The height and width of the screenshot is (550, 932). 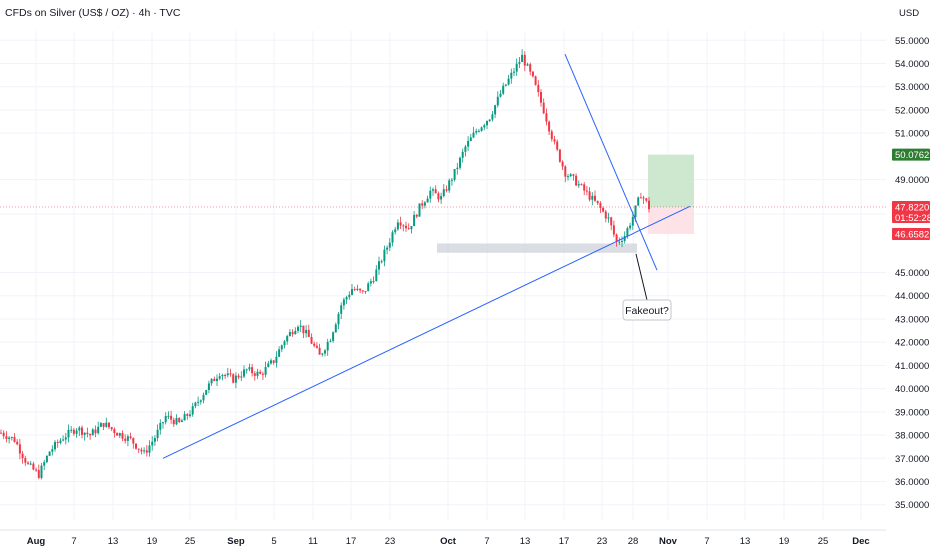 What do you see at coordinates (912, 41) in the screenshot?
I see `price-tick-label: 55.0000` at bounding box center [912, 41].